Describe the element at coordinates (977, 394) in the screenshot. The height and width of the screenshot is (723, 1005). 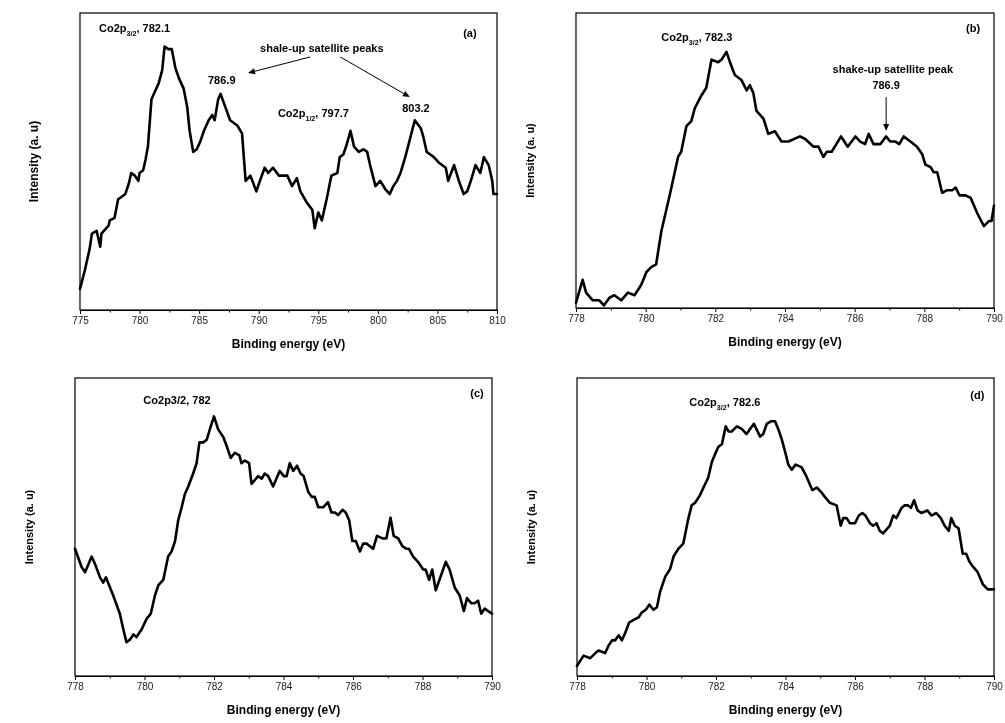
I see `text: (d)` at that location.